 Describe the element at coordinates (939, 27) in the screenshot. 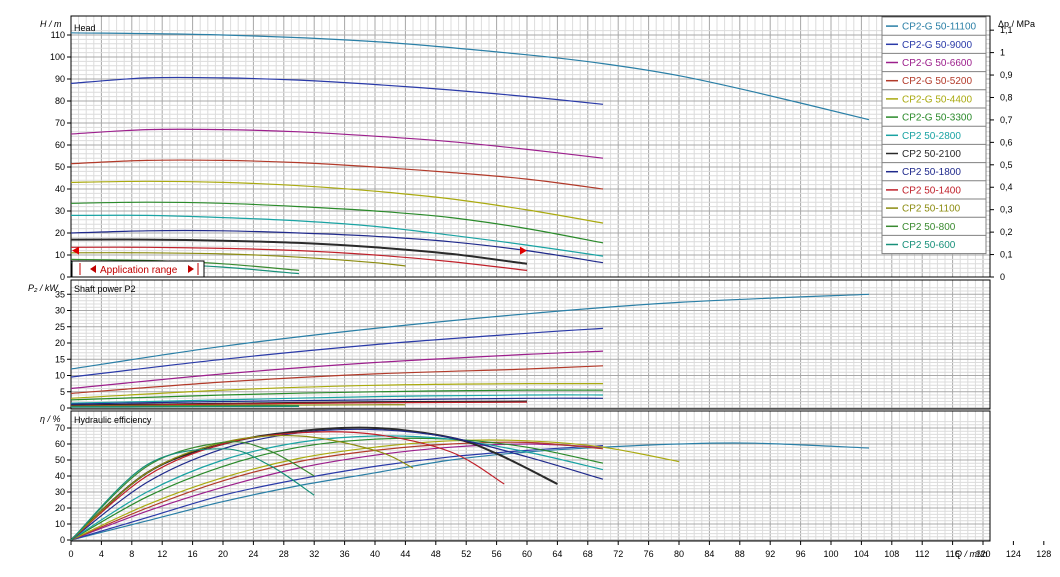

I see `legend-entry: CP2-G 50-11100` at that location.